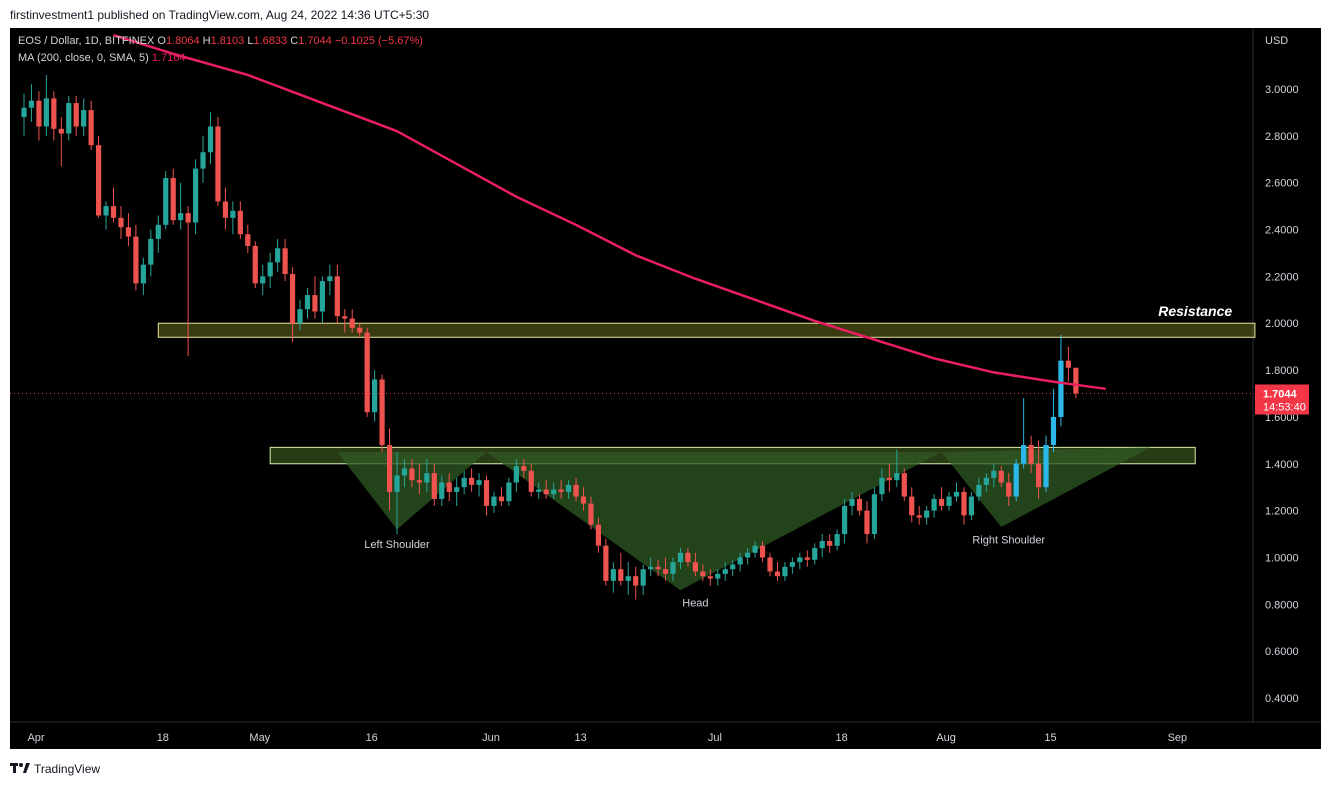  Describe the element at coordinates (161, 41) in the screenshot. I see `open-label: O` at that location.